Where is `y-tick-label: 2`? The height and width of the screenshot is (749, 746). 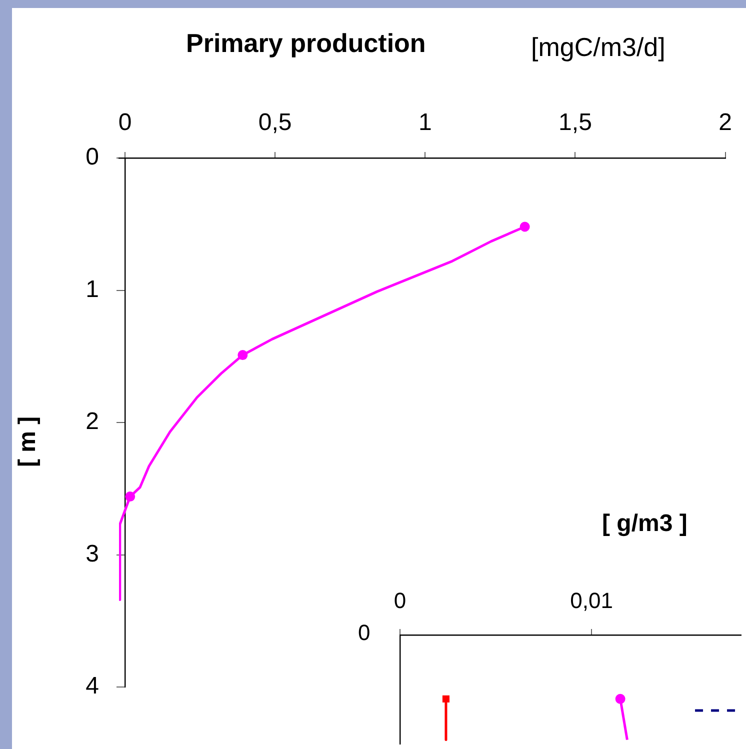 y-tick-label: 2 is located at coordinates (93, 422).